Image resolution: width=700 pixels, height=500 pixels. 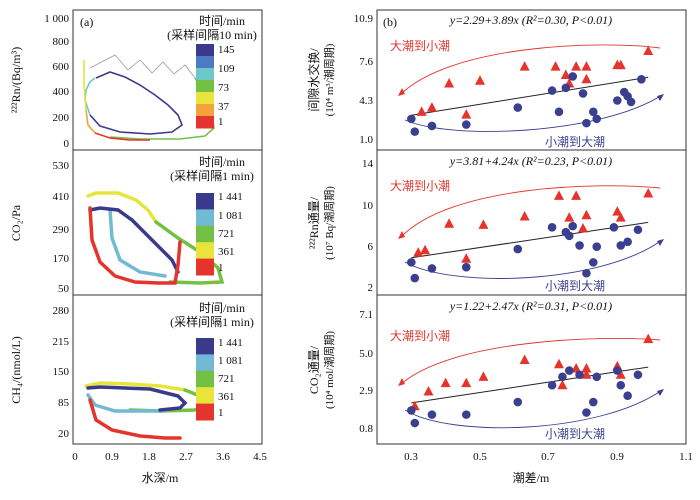 I want to click on y-tick: 215, so click(x=61, y=342).